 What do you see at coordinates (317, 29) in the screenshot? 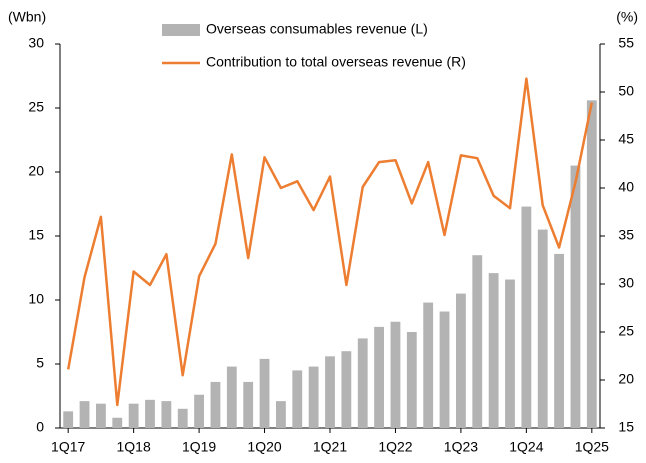
I see `legend-label: Overseas consumables revenue (L)` at bounding box center [317, 29].